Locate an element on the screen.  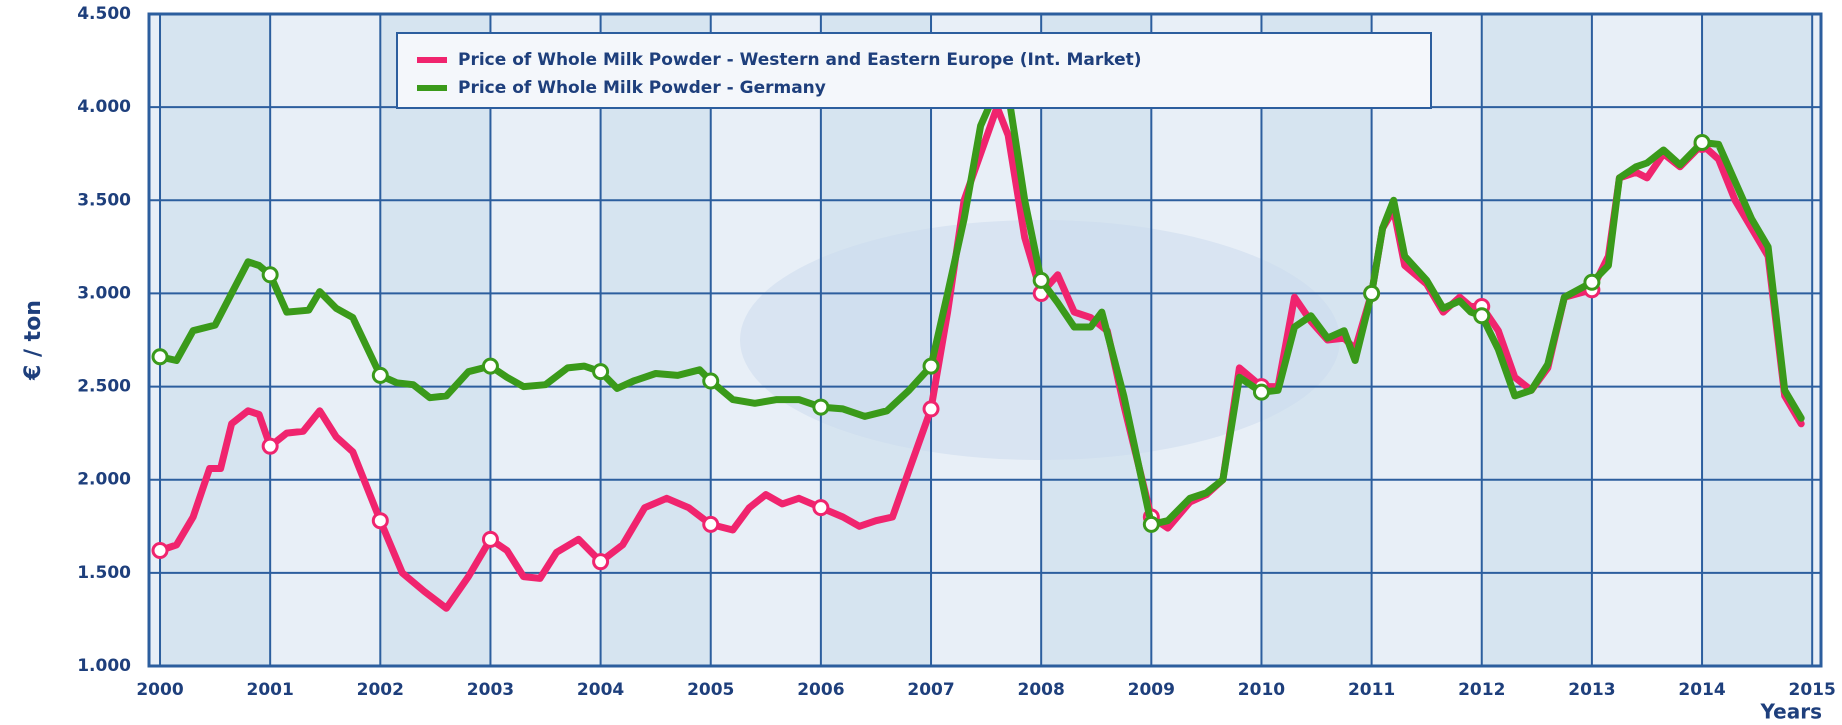
x-tick-label: 2015 is located at coordinates (1812, 690).